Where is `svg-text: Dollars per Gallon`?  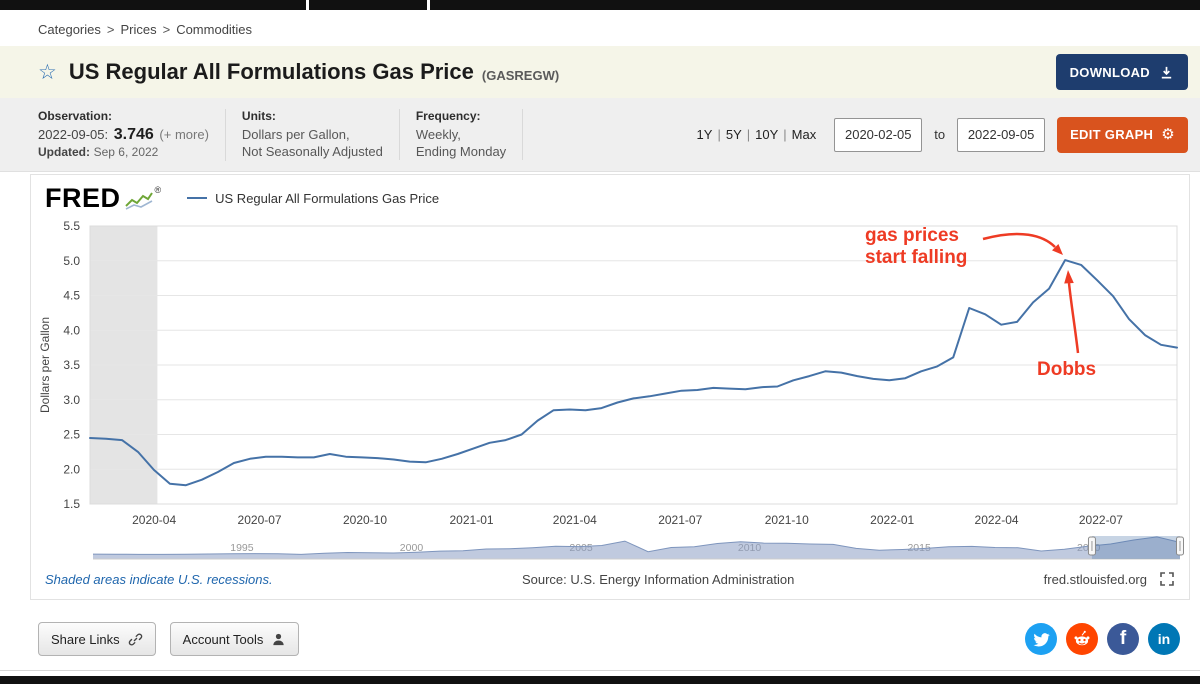 svg-text: Dollars per Gallon is located at coordinates (45, 365).